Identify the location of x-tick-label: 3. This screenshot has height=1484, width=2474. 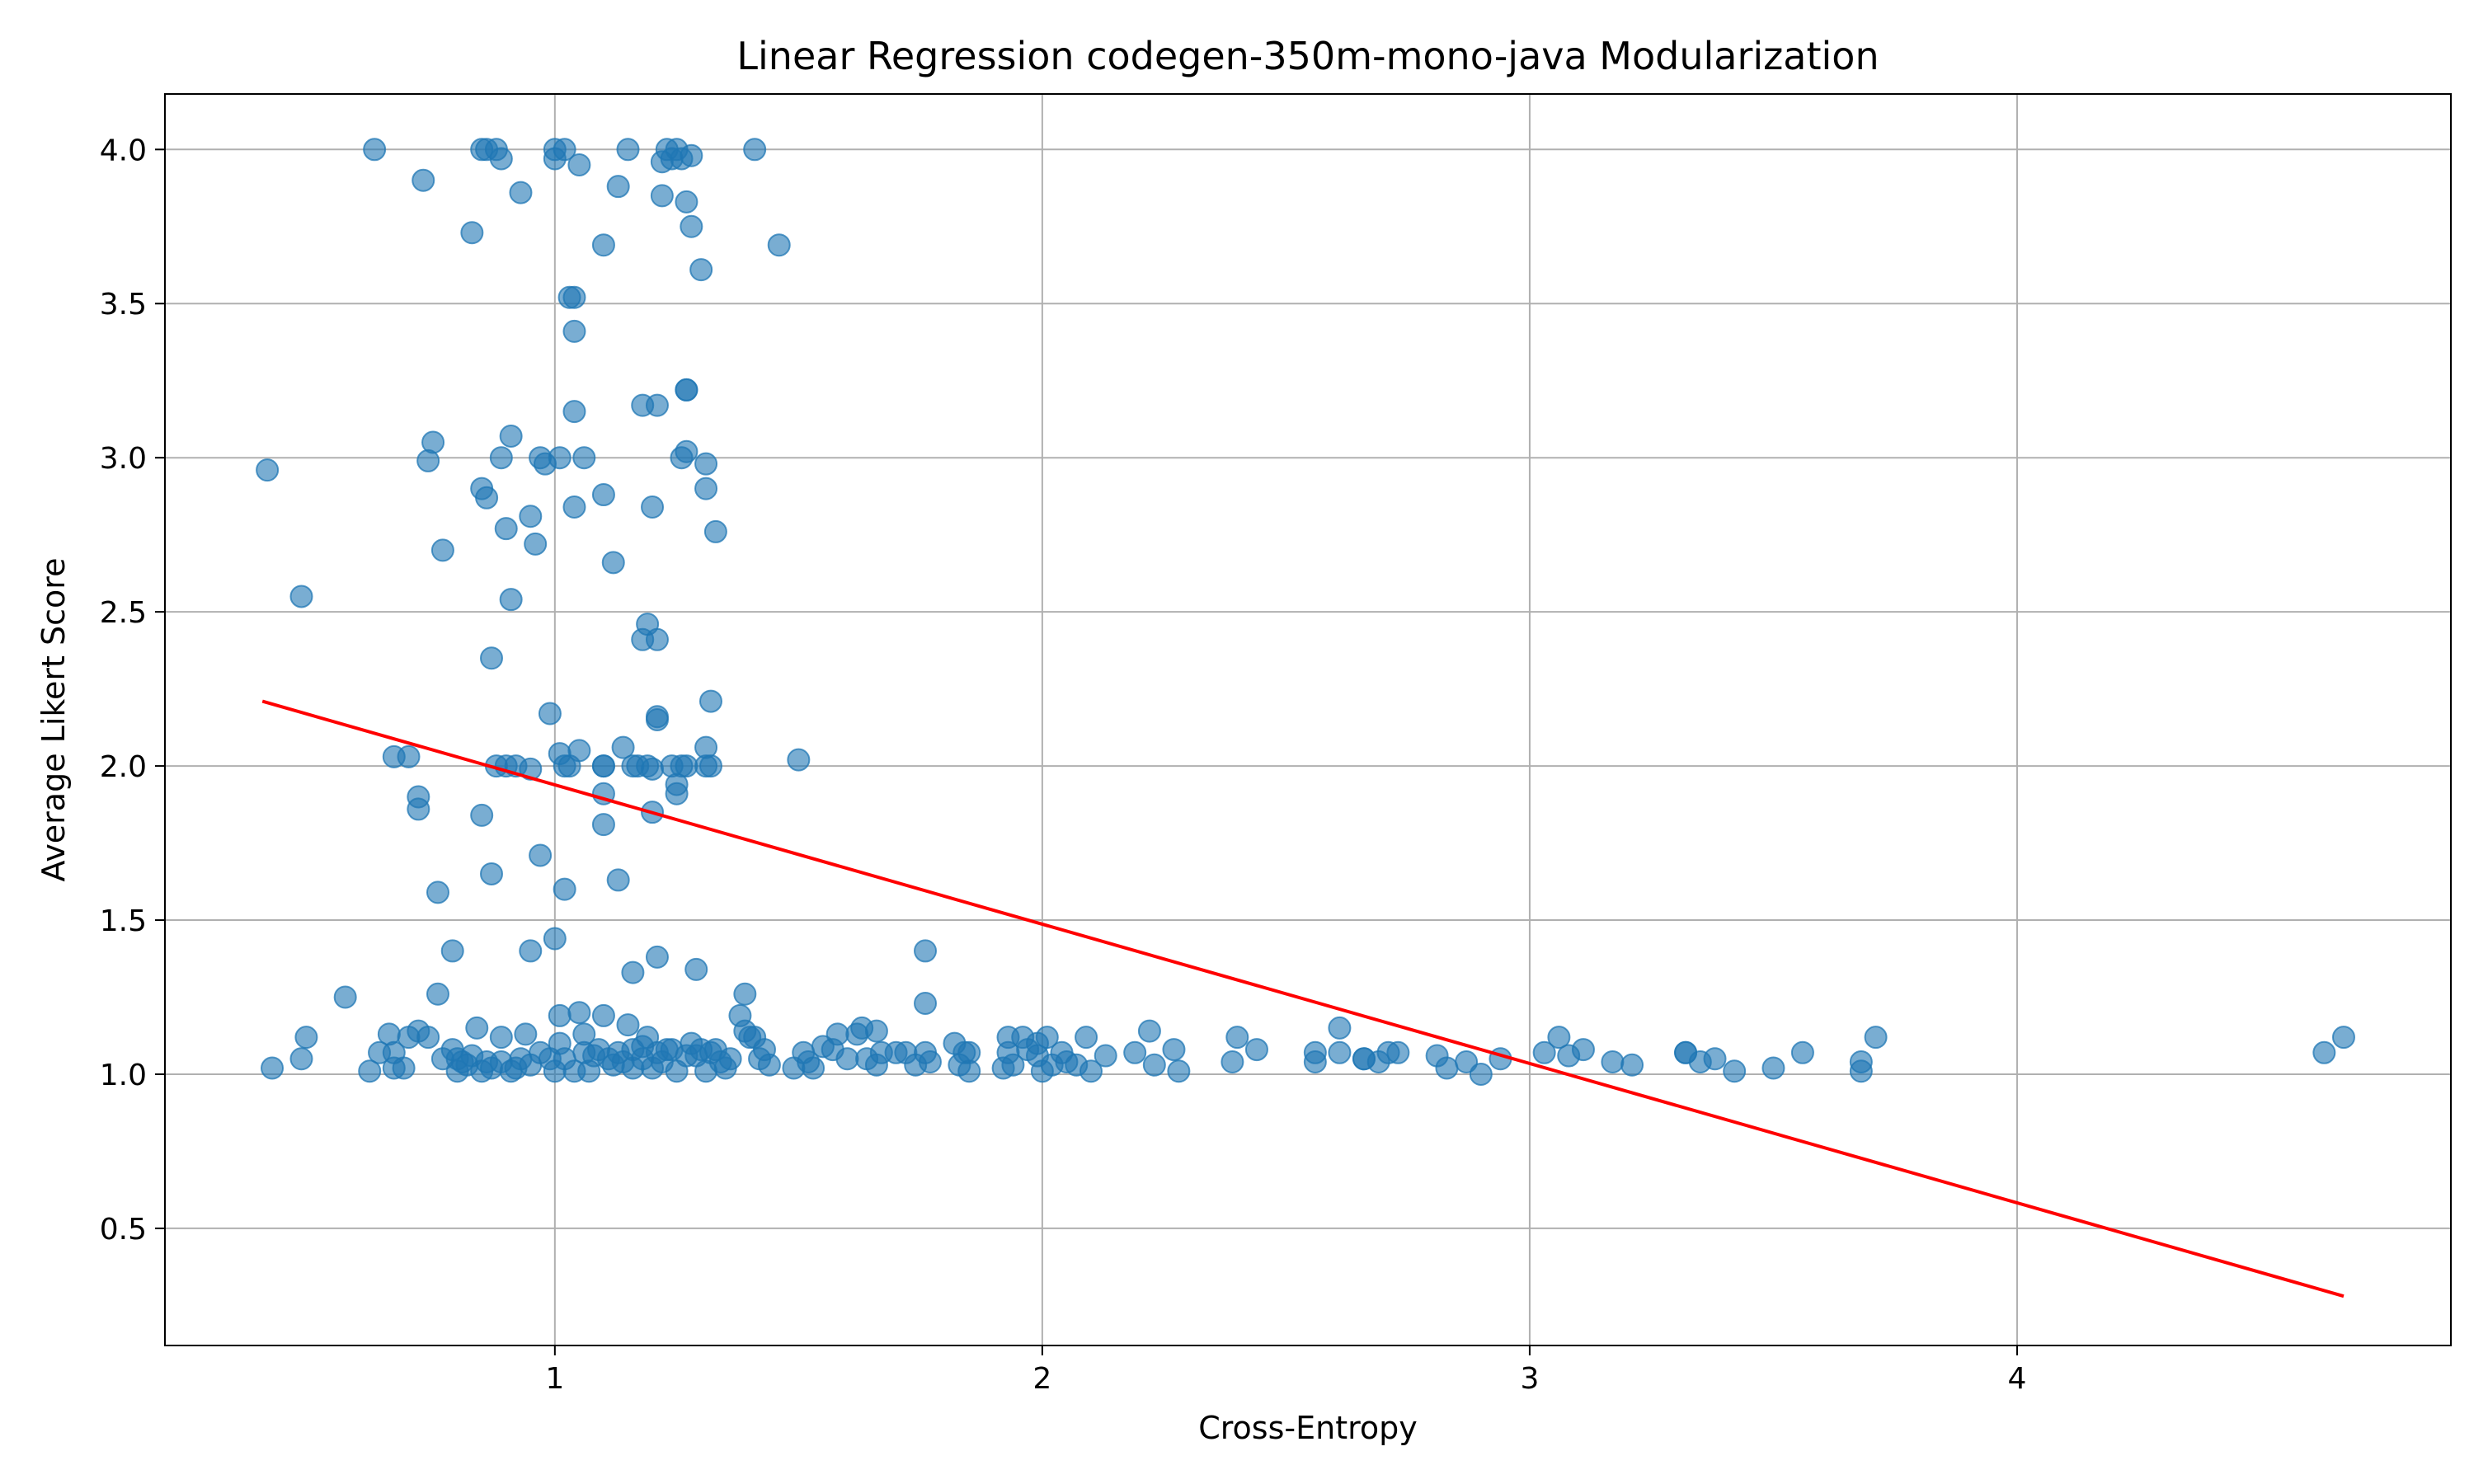
(1529, 1379).